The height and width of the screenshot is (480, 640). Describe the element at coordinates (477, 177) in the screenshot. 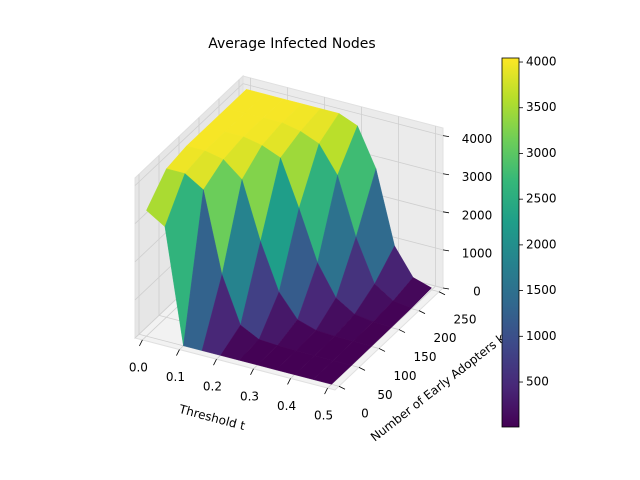

I see `z-tick-label: 3000` at that location.